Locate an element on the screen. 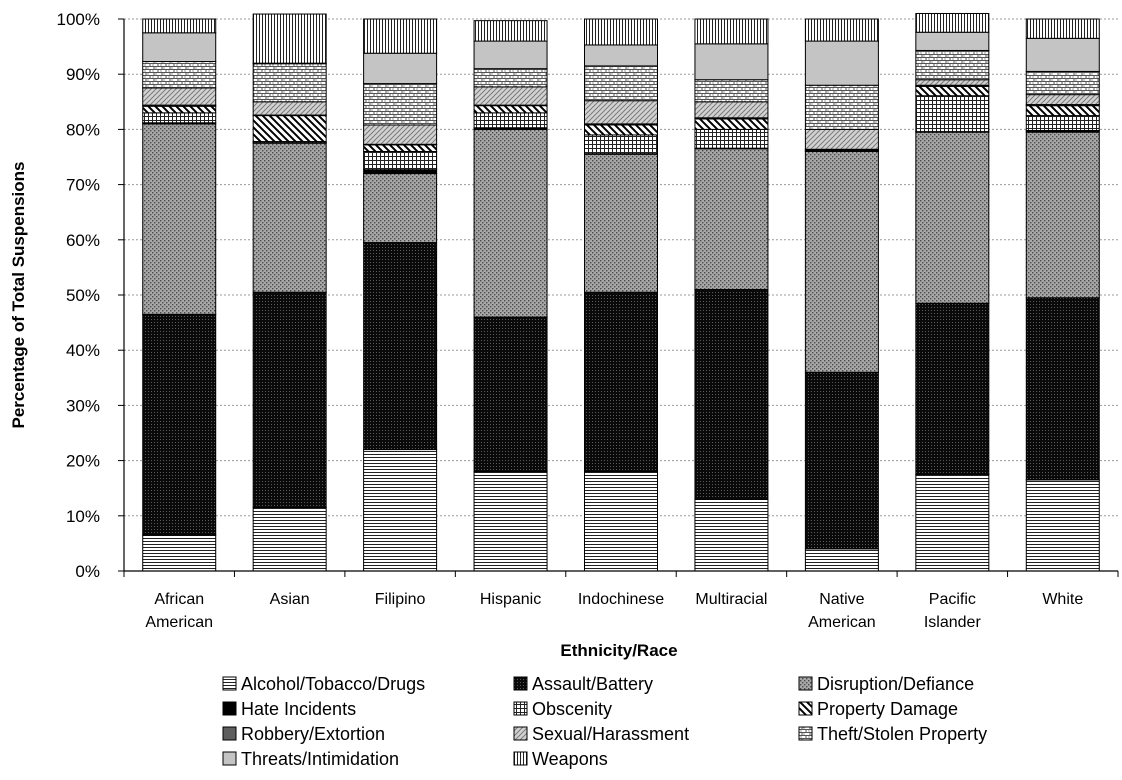  legend-item: Assault/Battery is located at coordinates (583, 684).